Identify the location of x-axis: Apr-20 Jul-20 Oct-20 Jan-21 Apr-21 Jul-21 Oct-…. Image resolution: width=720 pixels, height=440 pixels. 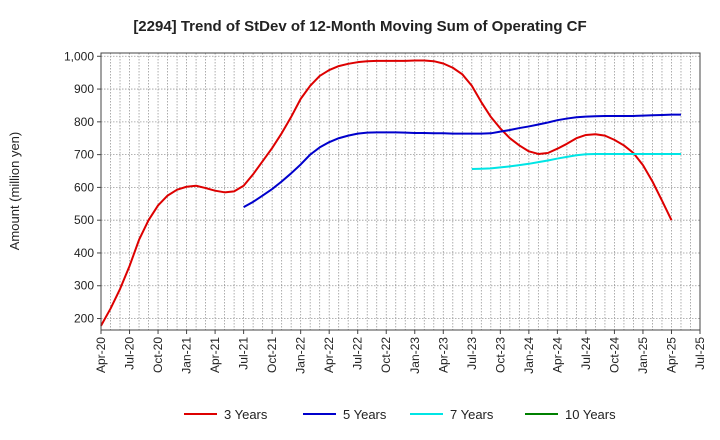
(400, 352).